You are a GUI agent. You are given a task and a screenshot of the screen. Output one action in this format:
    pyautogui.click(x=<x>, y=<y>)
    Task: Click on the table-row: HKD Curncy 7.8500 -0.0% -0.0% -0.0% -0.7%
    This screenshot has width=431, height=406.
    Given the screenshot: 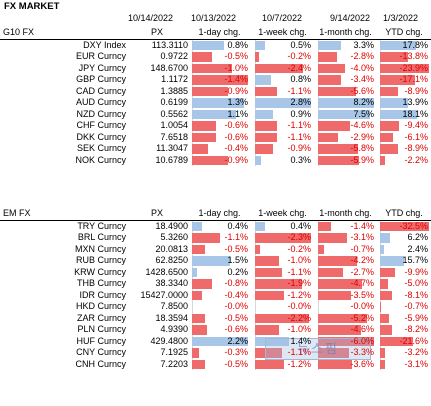 What is the action you would take?
    pyautogui.click(x=215, y=307)
    